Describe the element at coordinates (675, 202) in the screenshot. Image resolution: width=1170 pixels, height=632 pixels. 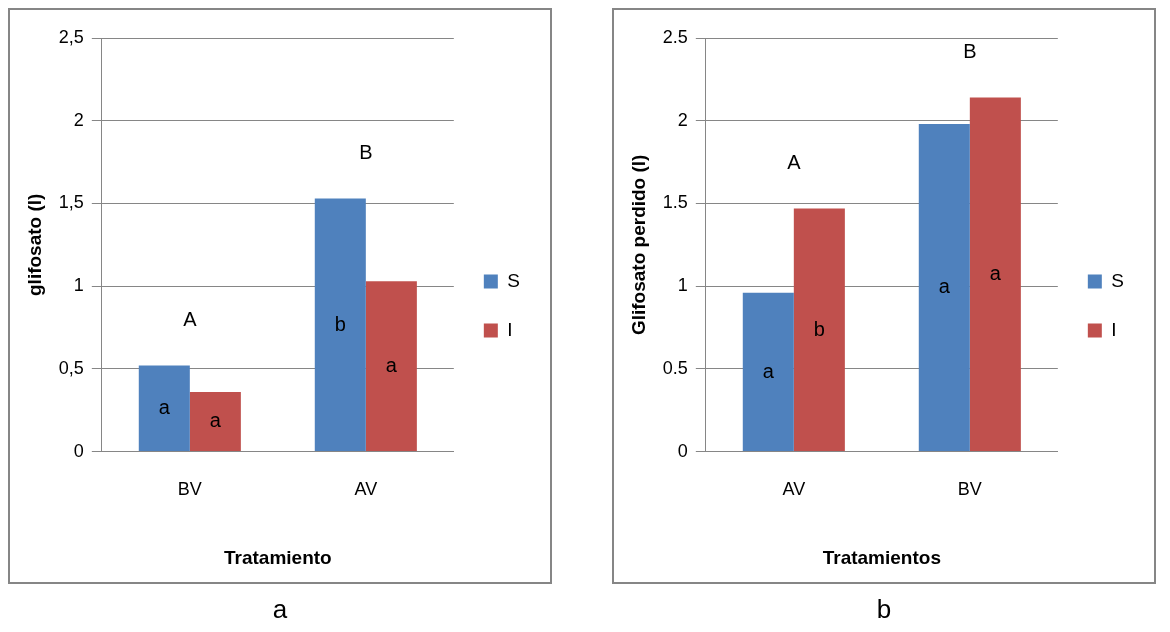
I see `y-tick-label: 1.5` at that location.